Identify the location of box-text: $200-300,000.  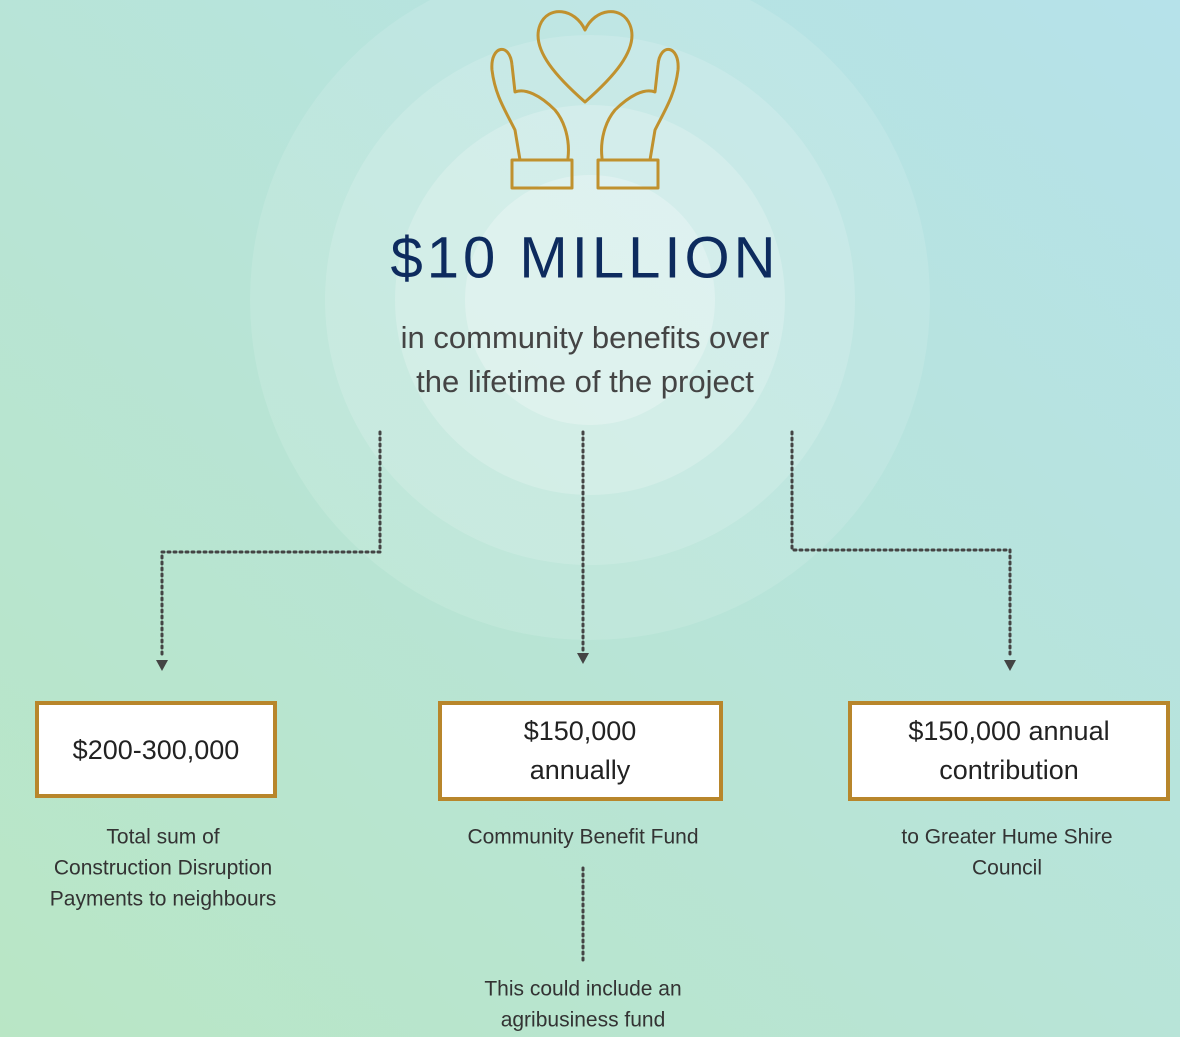
(156, 750).